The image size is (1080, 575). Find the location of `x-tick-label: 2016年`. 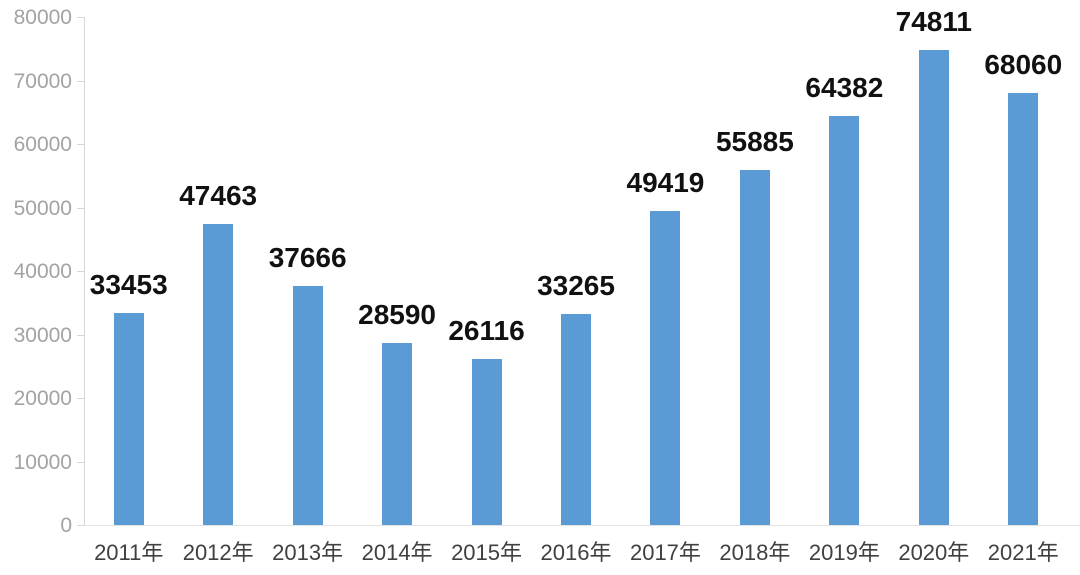

x-tick-label: 2016年 is located at coordinates (576, 552).